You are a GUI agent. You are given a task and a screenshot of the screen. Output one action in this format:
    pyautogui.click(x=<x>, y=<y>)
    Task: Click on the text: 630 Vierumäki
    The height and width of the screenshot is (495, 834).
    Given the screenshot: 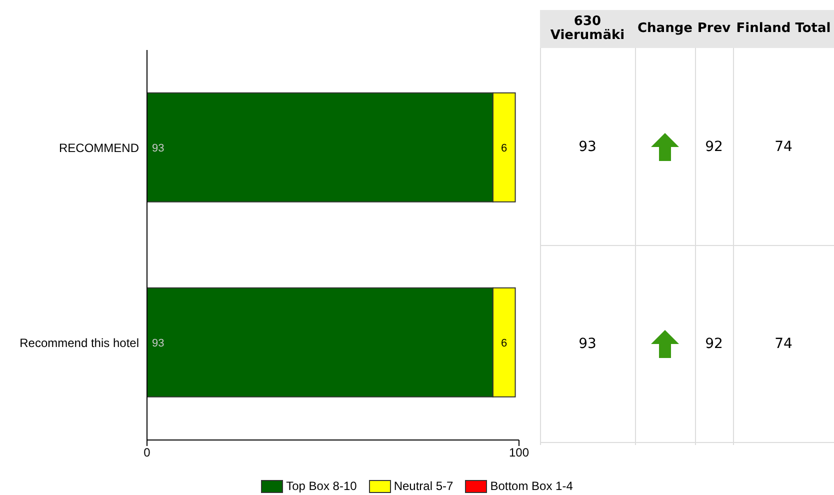 What is the action you would take?
    pyautogui.click(x=587, y=29)
    